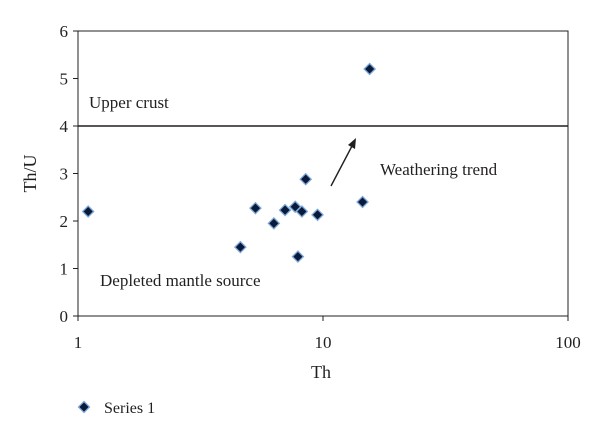 This screenshot has width=600, height=439. What do you see at coordinates (64, 316) in the screenshot?
I see `y-tick-label-0: 0` at bounding box center [64, 316].